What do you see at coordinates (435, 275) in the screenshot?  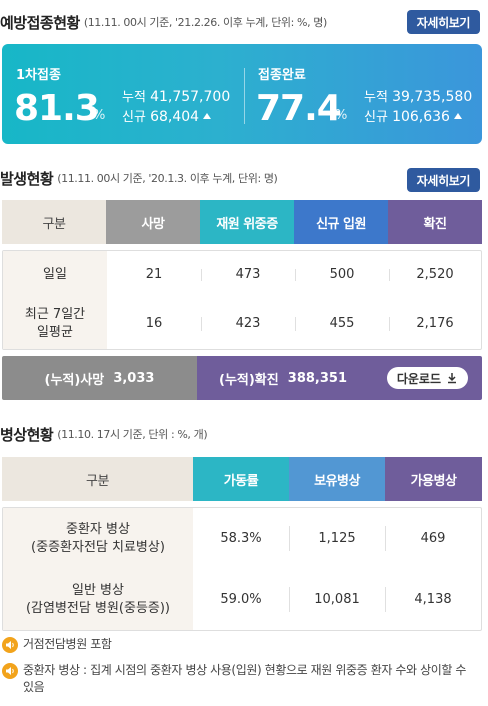 I see `cell-confirmed: 2,520` at bounding box center [435, 275].